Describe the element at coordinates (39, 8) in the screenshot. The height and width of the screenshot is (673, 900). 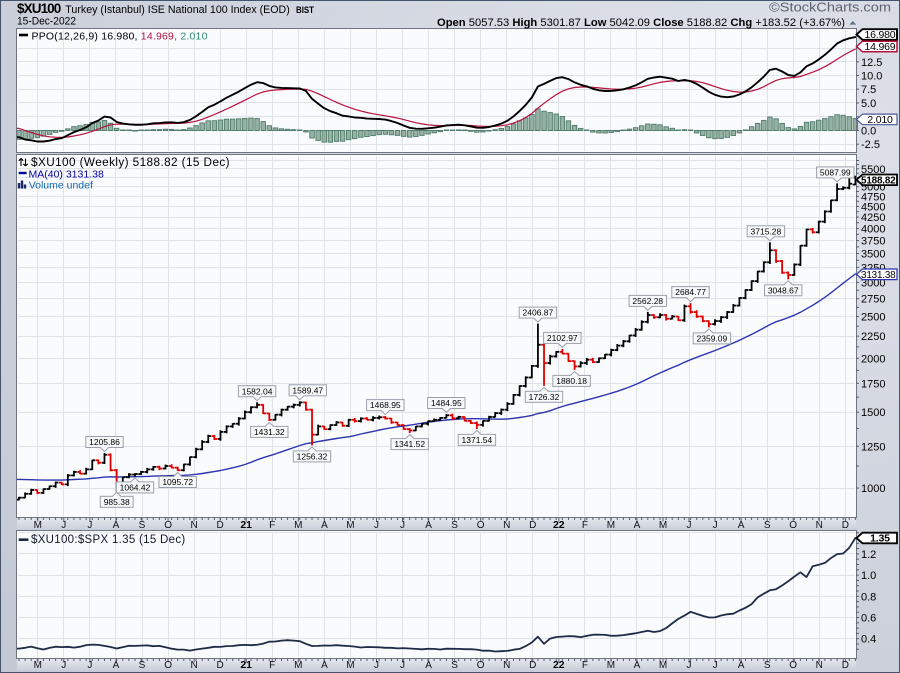
I see `svg-text: $XU100` at that location.